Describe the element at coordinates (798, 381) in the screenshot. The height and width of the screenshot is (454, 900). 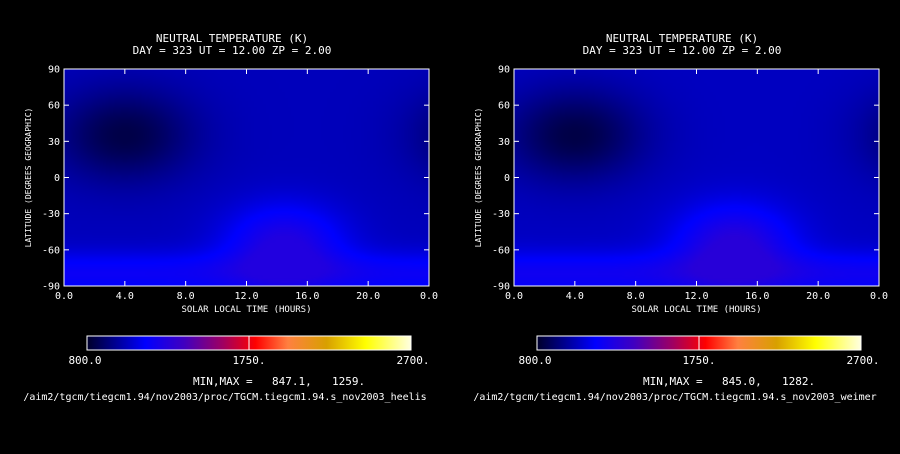
I see `max-value: 1282.` at that location.